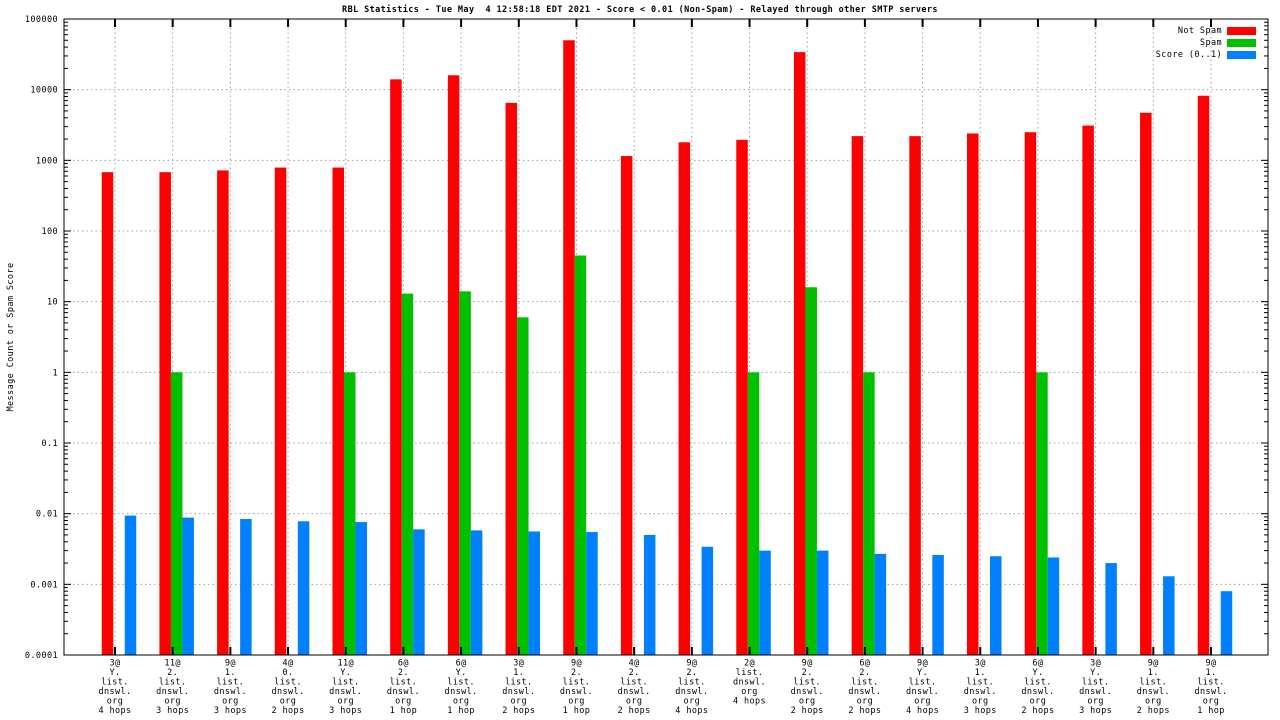 This screenshot has width=1280, height=720. What do you see at coordinates (52, 303) in the screenshot?
I see `y-tick-label: 10` at bounding box center [52, 303].